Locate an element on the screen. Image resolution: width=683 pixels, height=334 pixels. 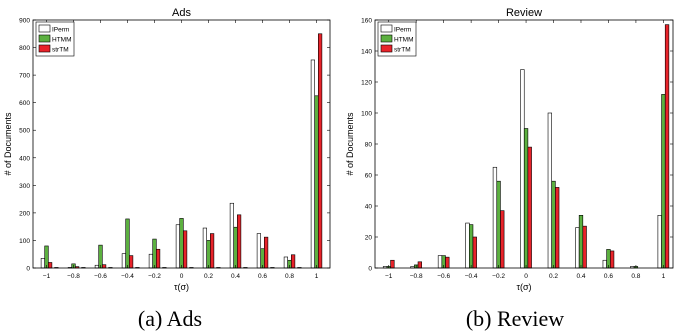
figure-caption: (b) Review is located at coordinates (515, 318).